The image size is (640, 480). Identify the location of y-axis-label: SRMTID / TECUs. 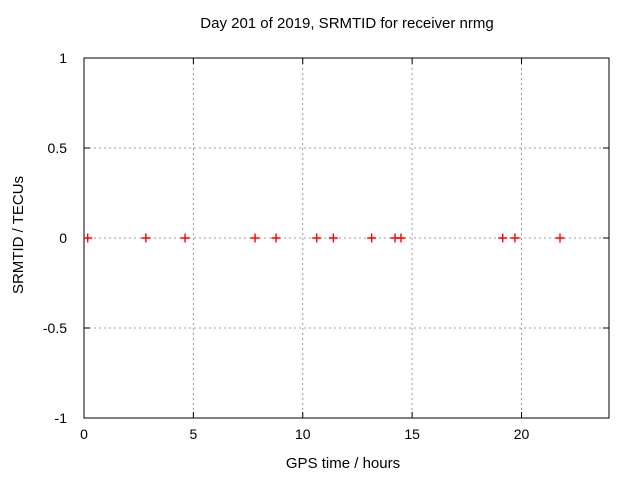
(18, 235).